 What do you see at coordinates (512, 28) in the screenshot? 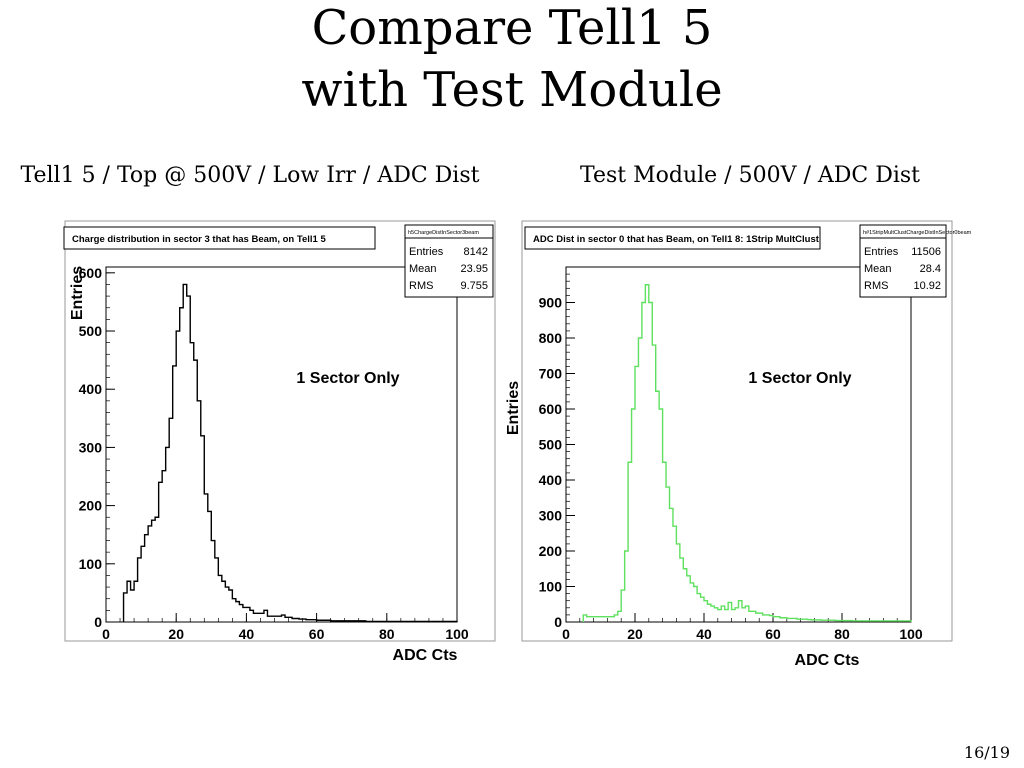
I see `slide-title-line1: Compare Tell1 5` at bounding box center [512, 28].